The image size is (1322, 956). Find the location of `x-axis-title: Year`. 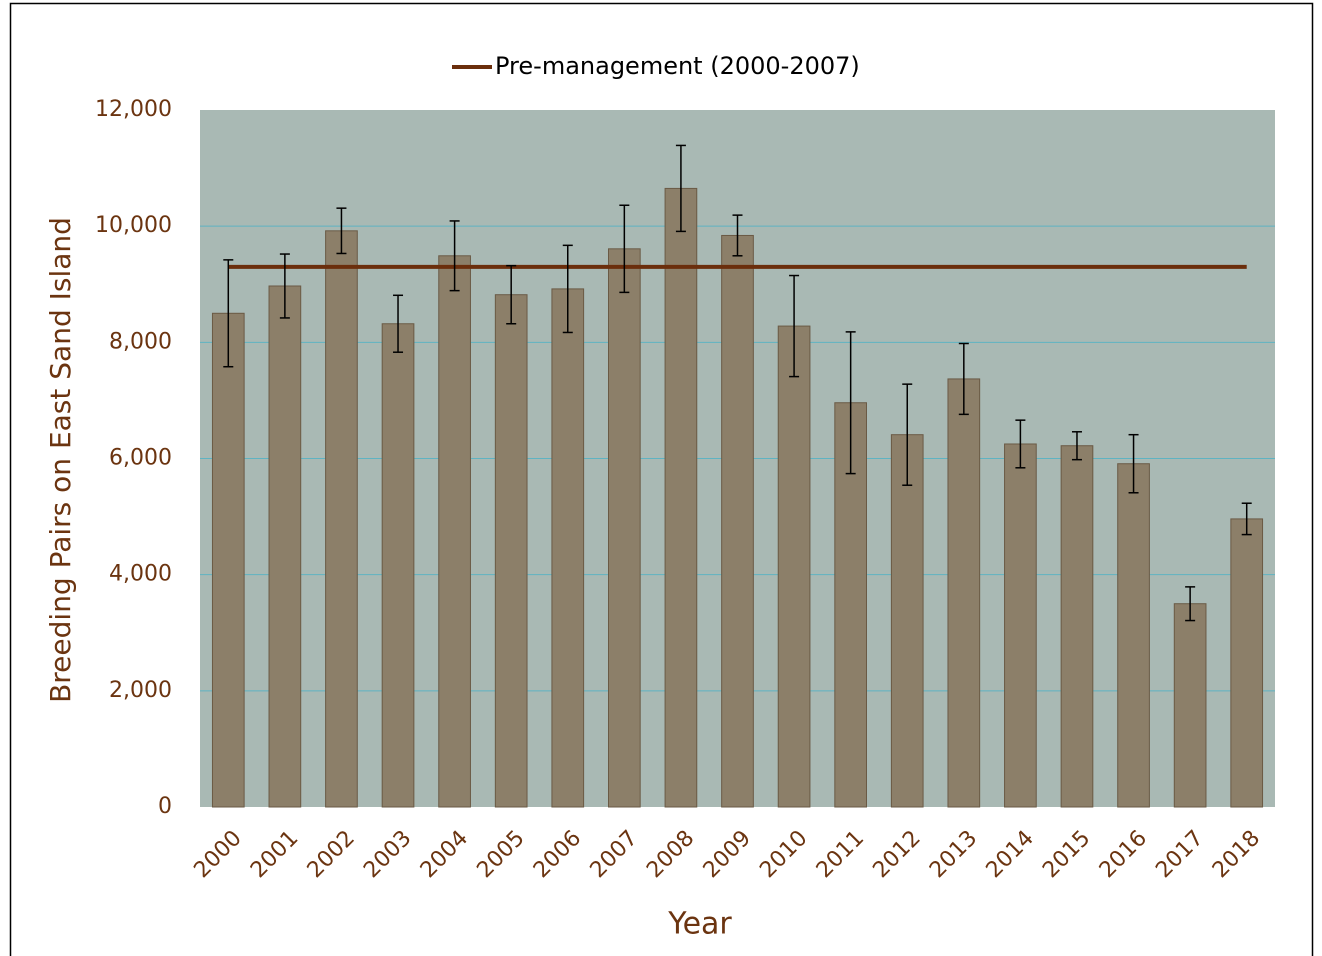

x-axis-title: Year is located at coordinates (699, 924).